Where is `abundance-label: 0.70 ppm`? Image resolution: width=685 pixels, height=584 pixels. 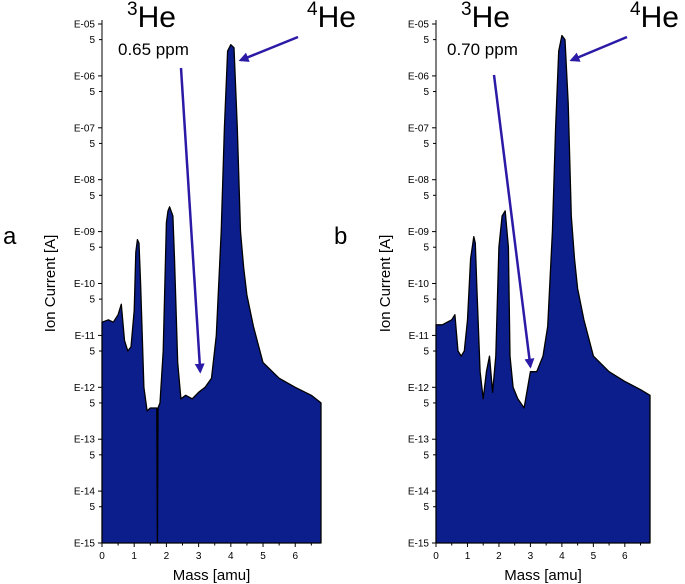
abundance-label: 0.70 ppm is located at coordinates (482, 49).